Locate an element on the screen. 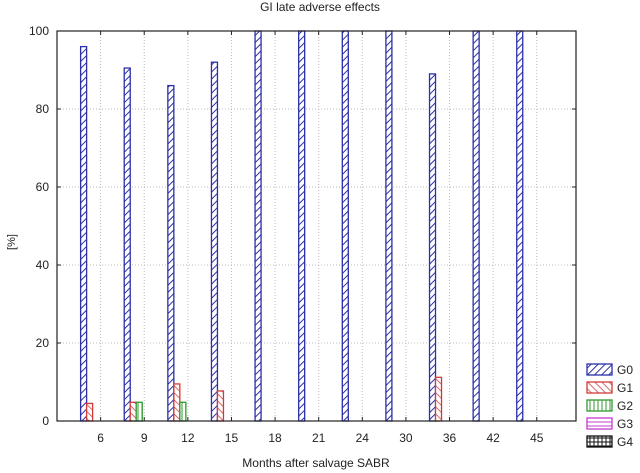  legend-label: G4 is located at coordinates (625, 442).